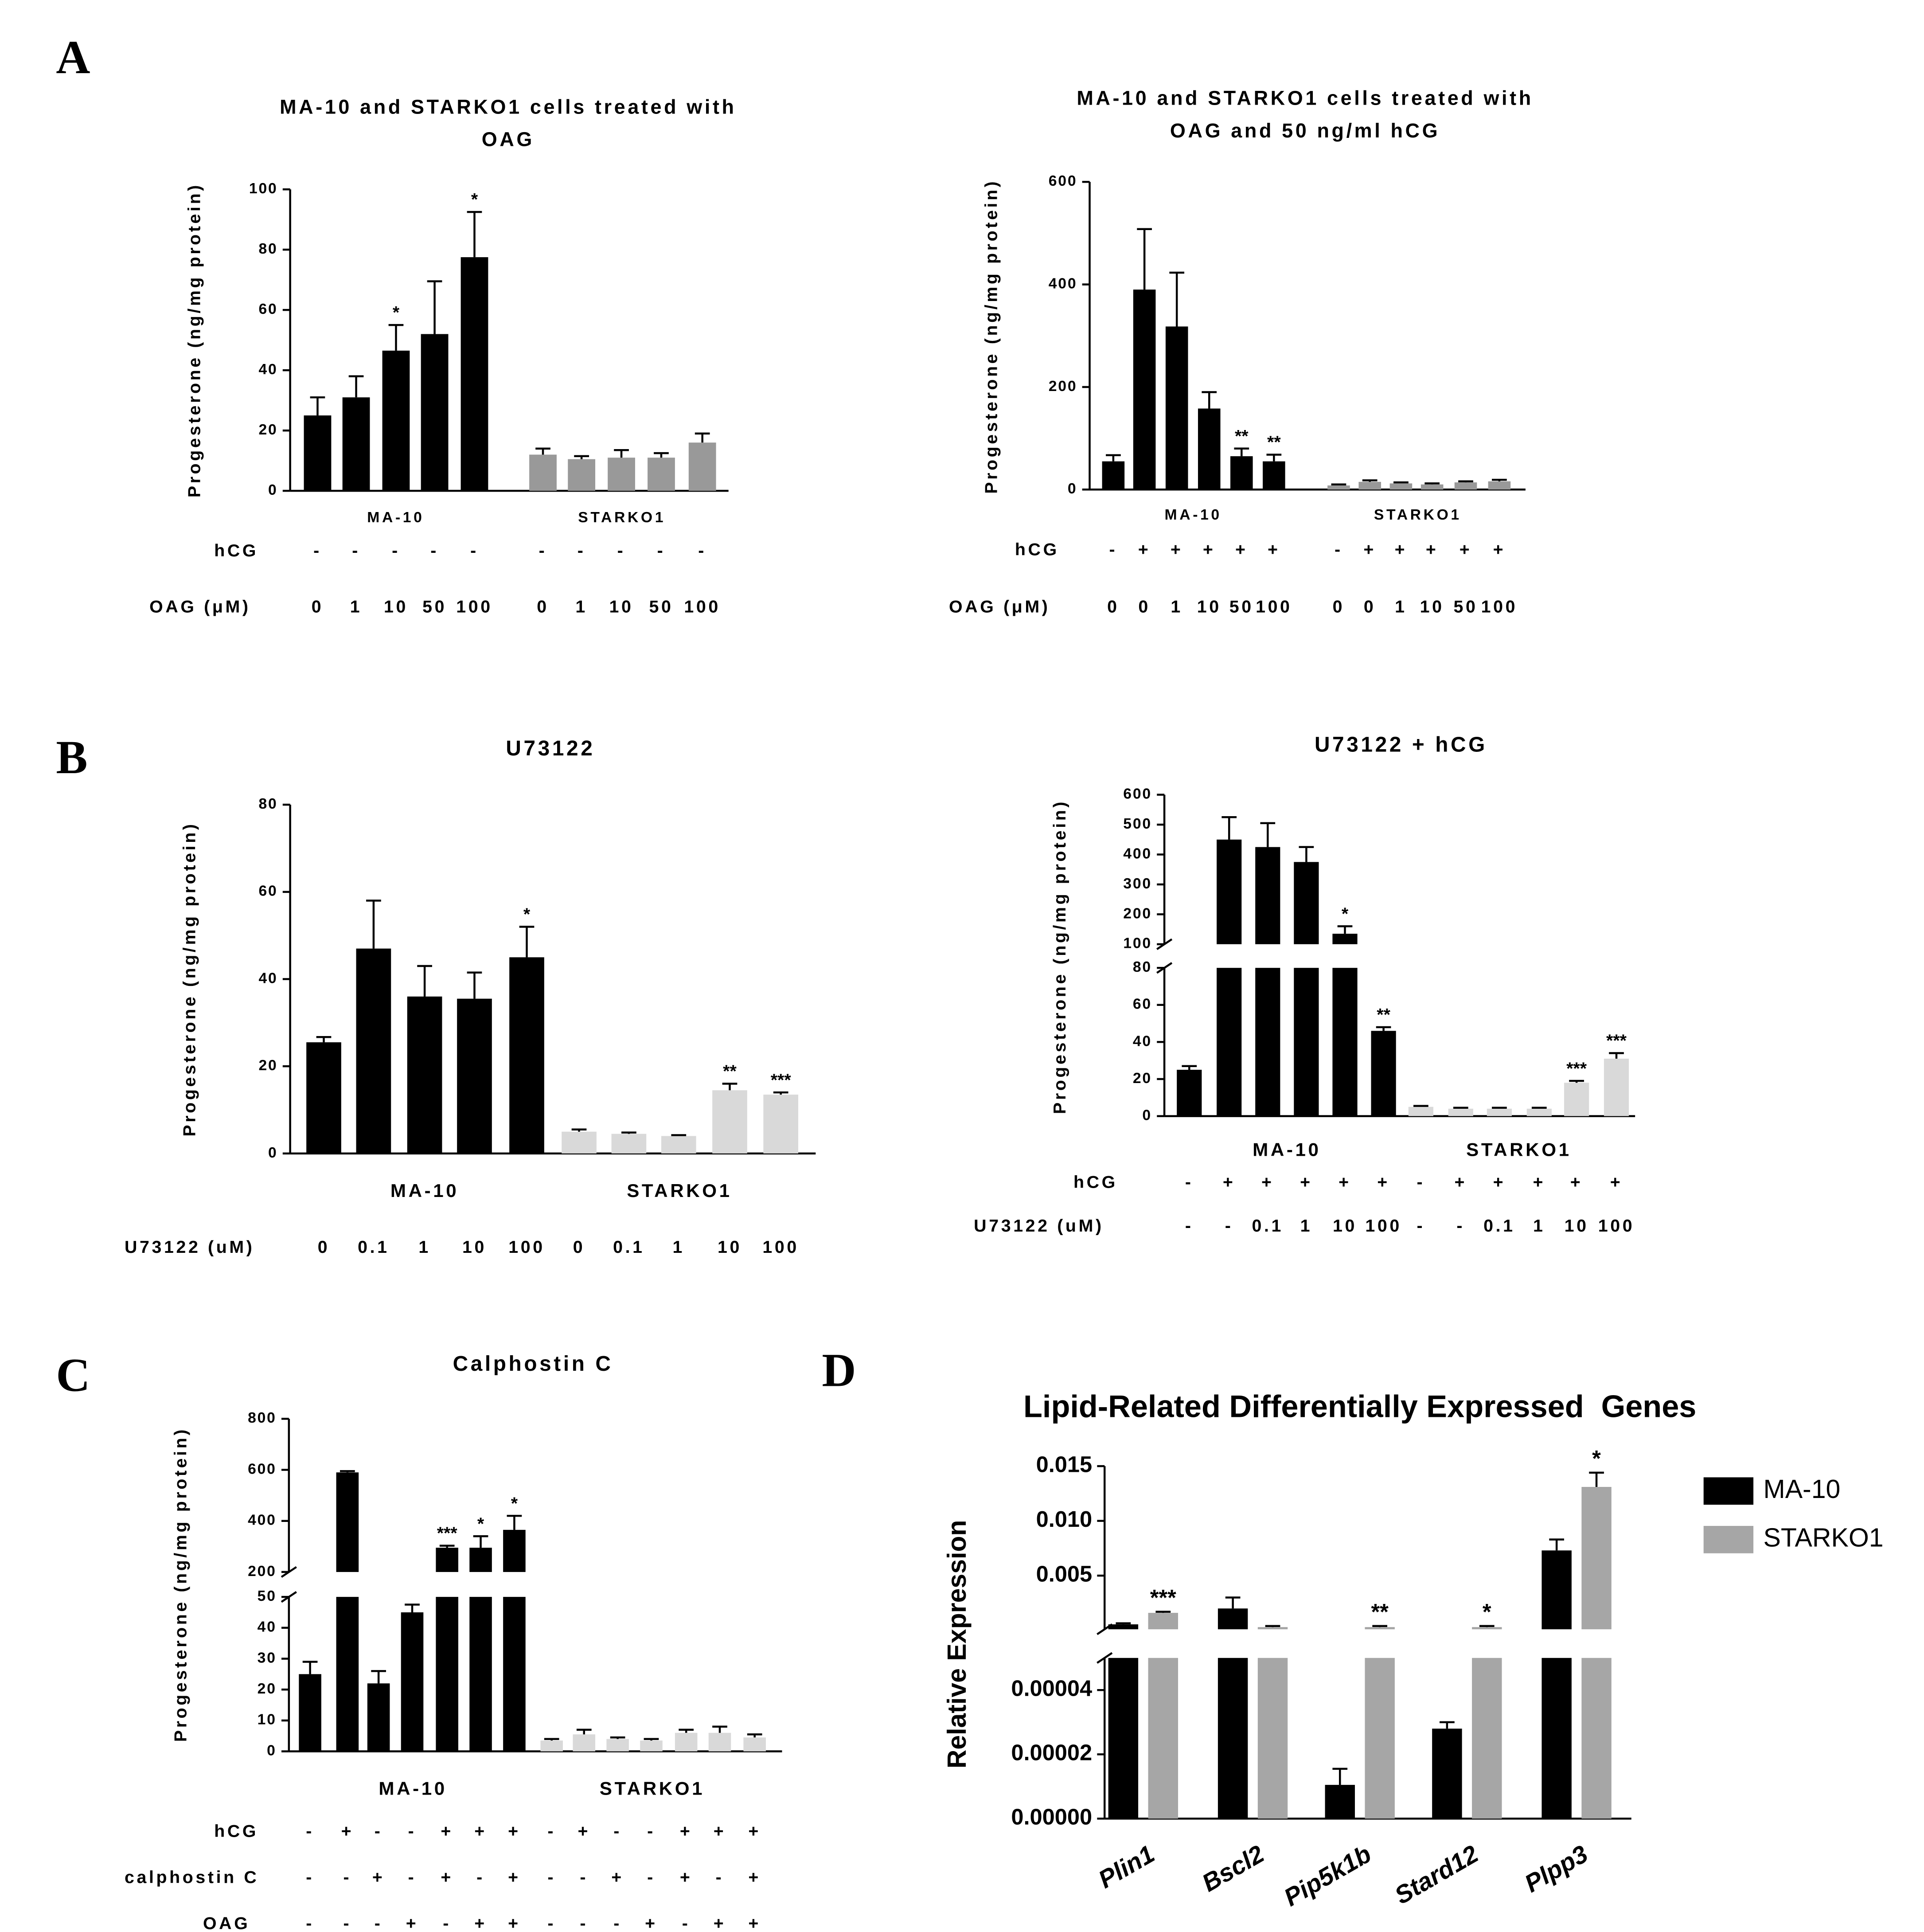 This screenshot has height=1932, width=1924. I want to click on y-tick-label: 400, so click(1063, 283).